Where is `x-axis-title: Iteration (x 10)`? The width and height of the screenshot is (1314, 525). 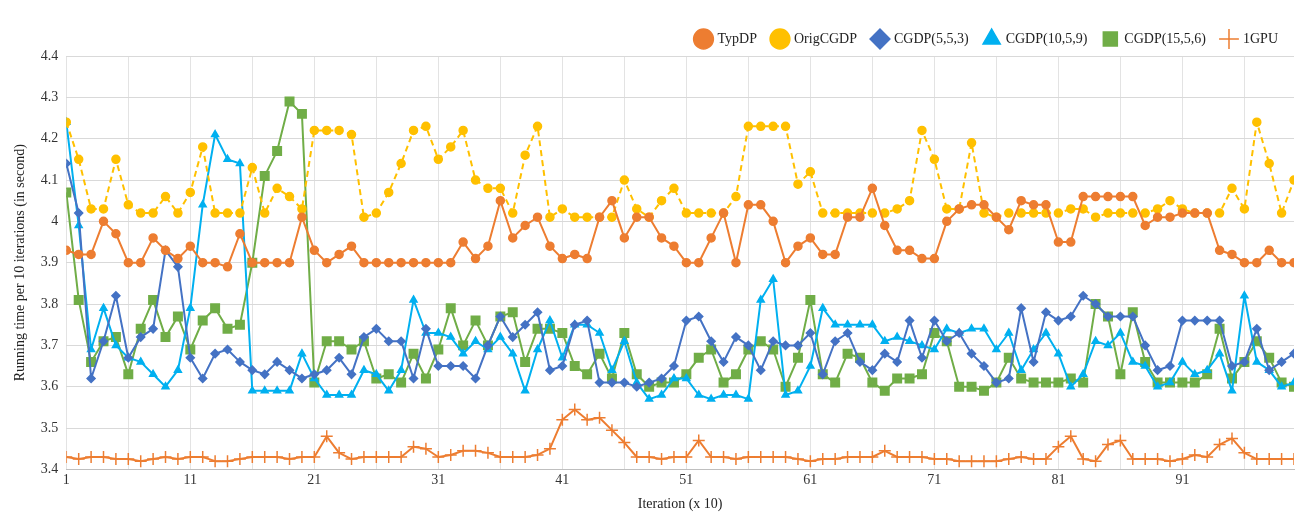 x-axis-title: Iteration (x 10) is located at coordinates (680, 504).